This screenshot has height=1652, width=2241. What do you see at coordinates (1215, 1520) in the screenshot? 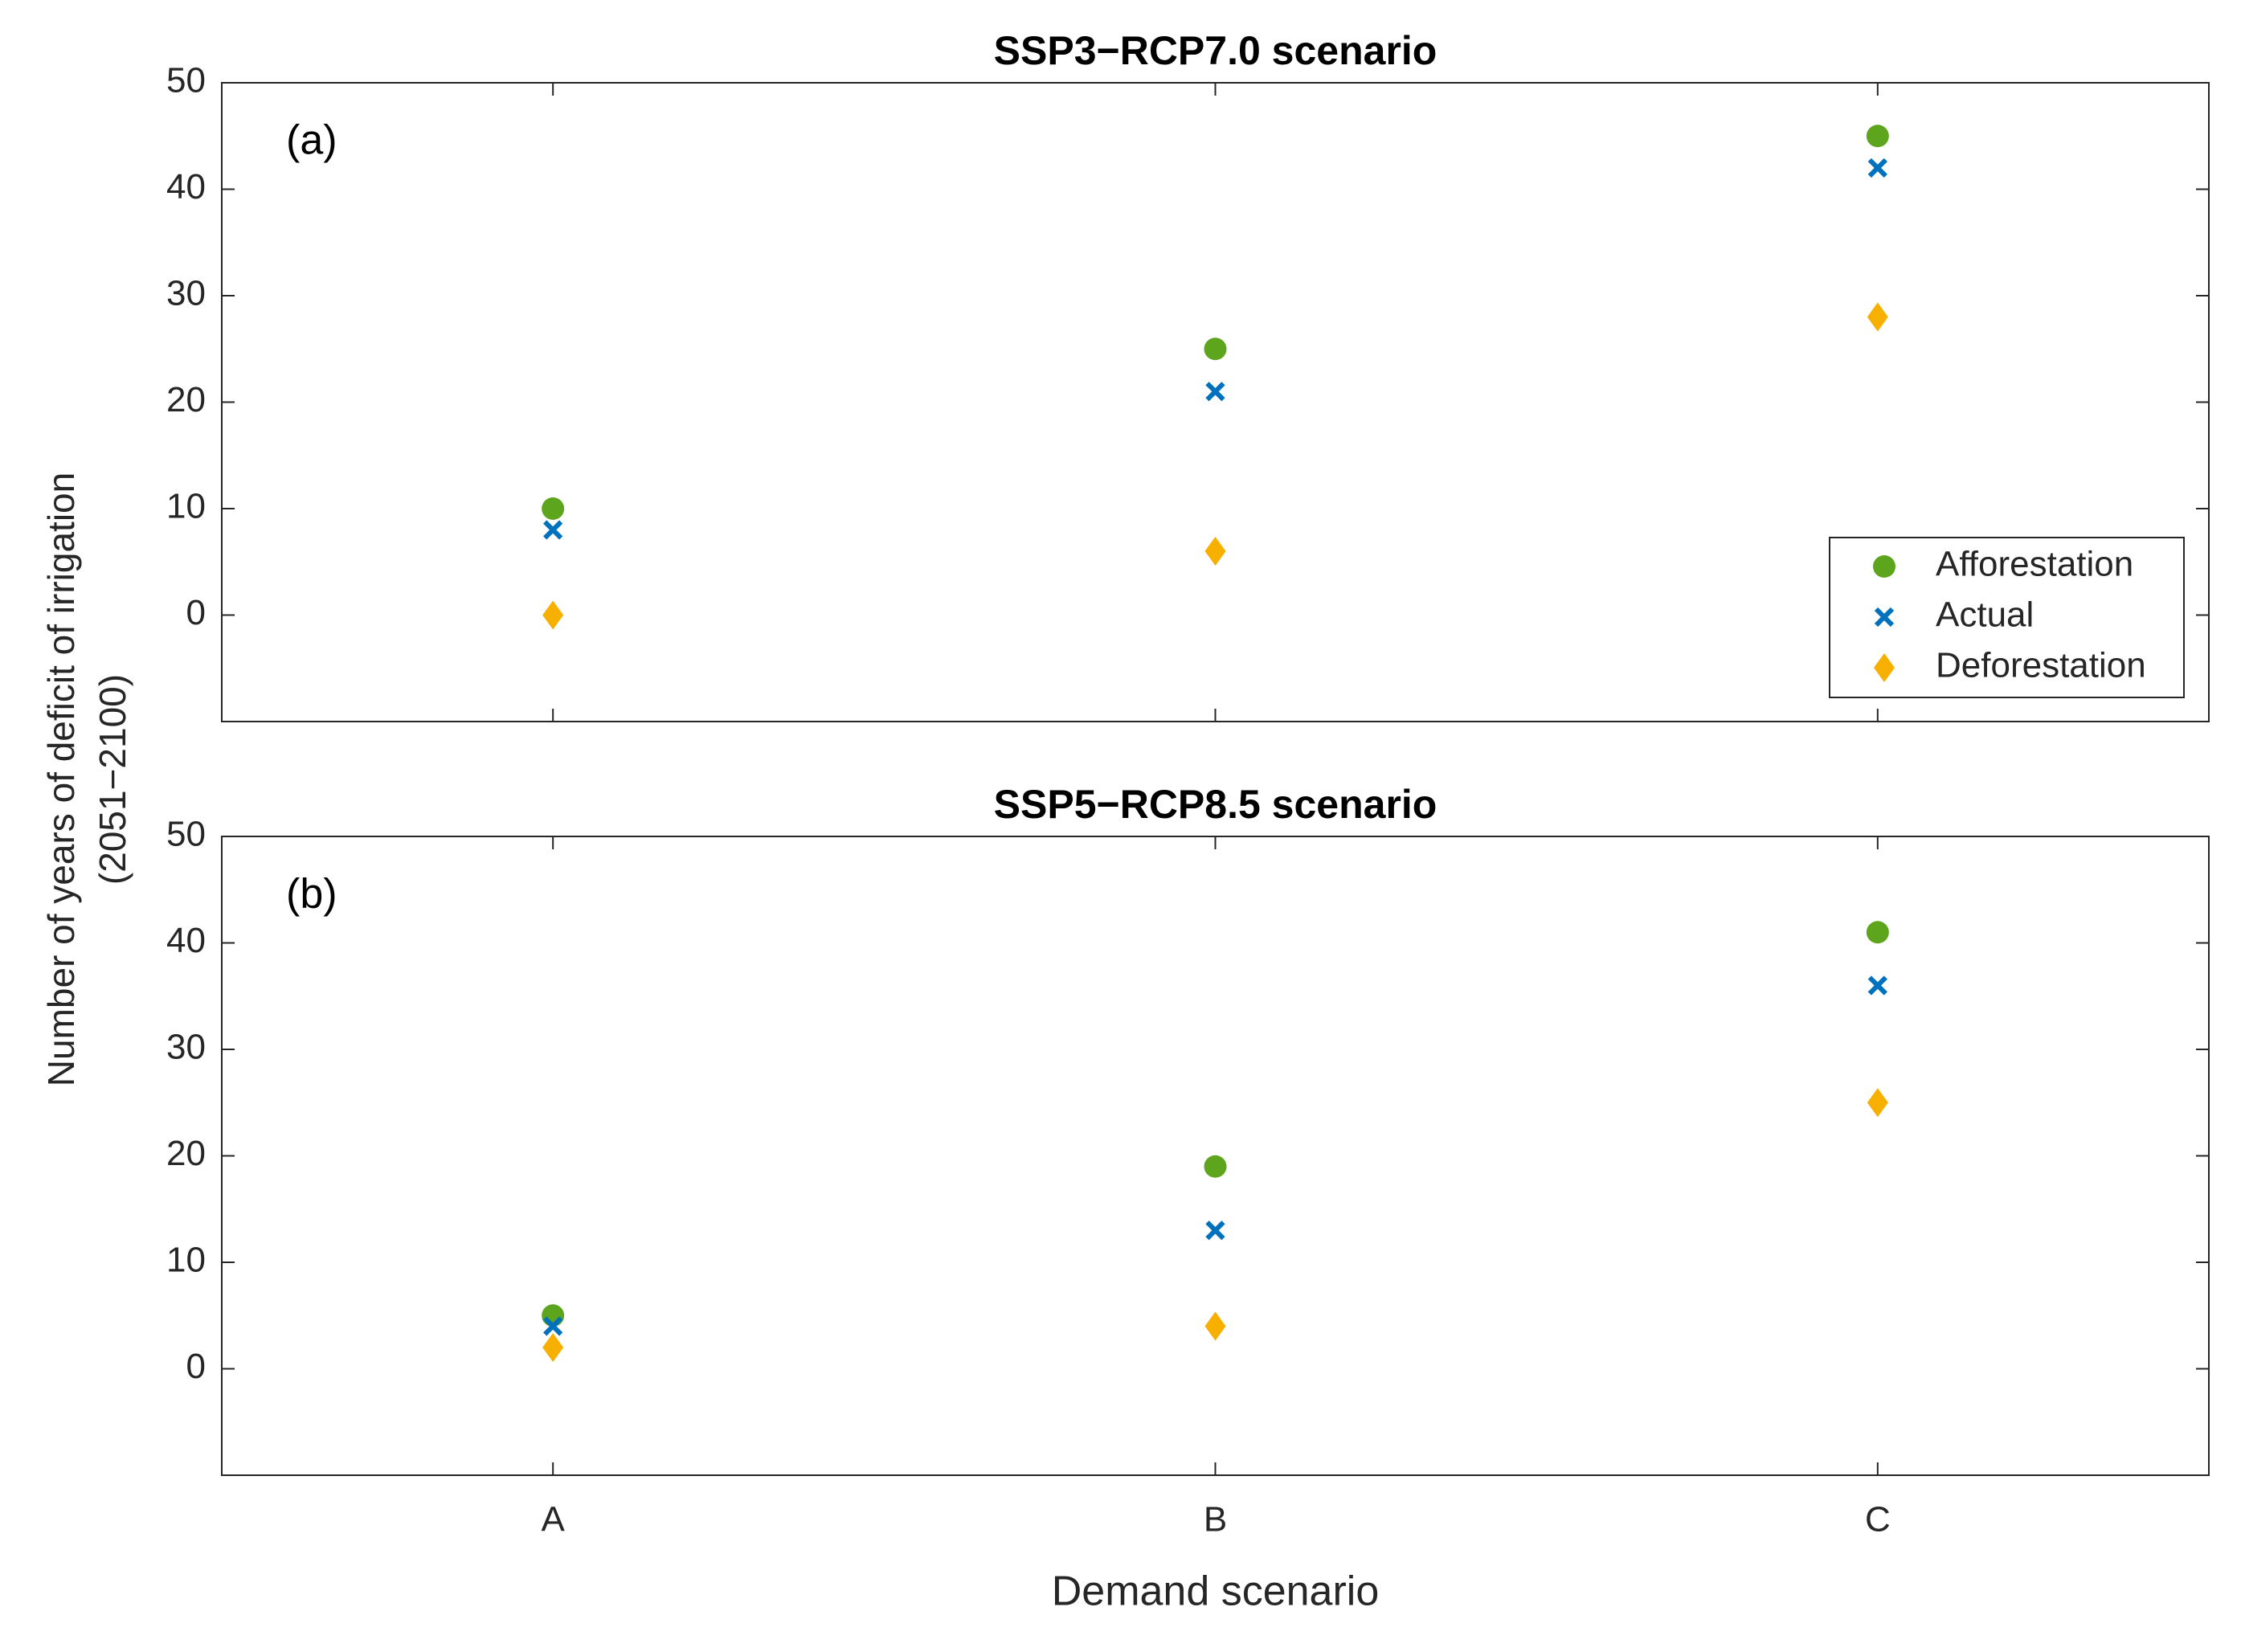
I see `x-tick-label: B` at bounding box center [1215, 1520].